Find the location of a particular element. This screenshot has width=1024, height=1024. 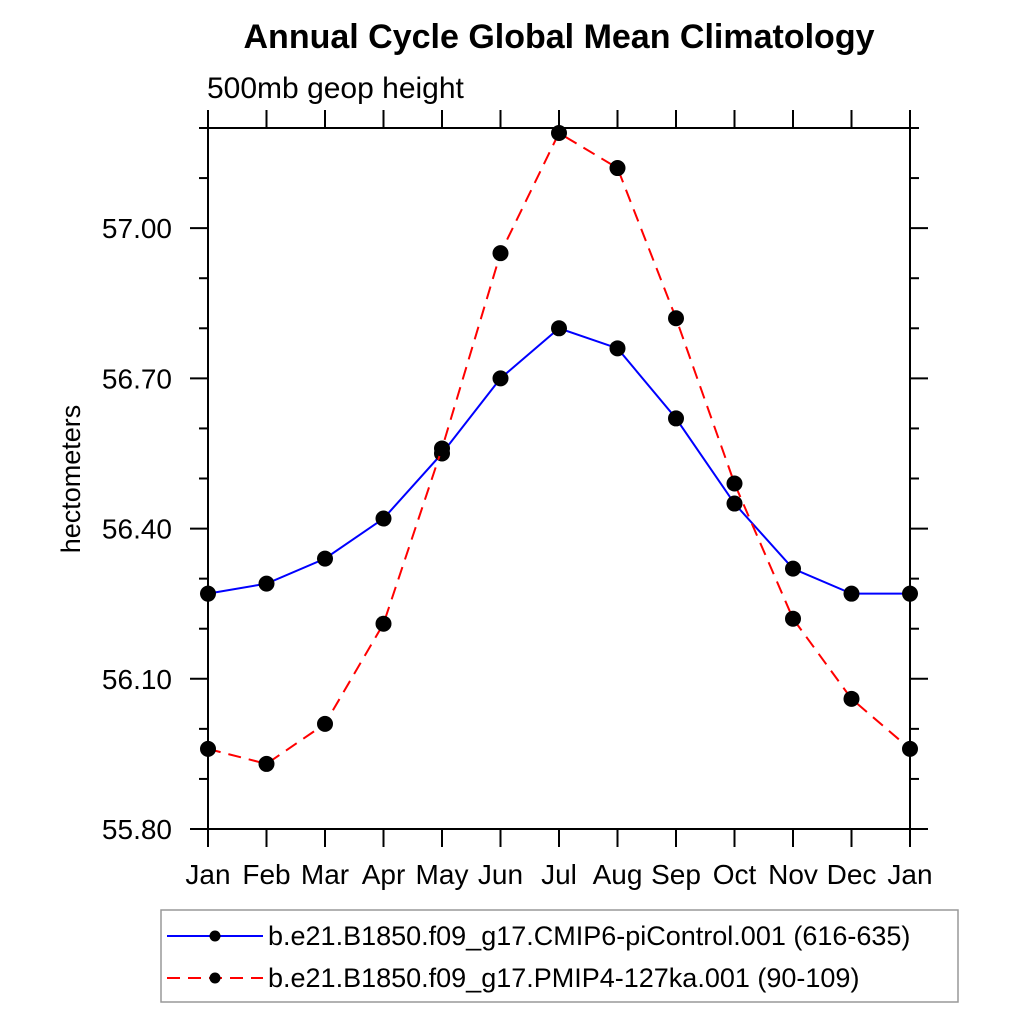

x-tick-label: Apr is located at coordinates (384, 874).